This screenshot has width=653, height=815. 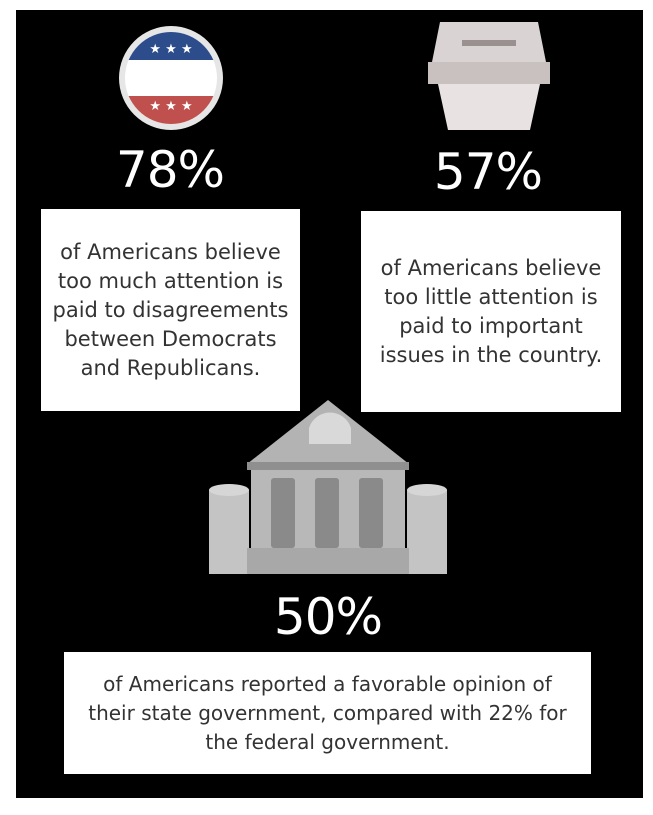 What do you see at coordinates (488, 172) in the screenshot?
I see `stat-value-2: 57%` at bounding box center [488, 172].